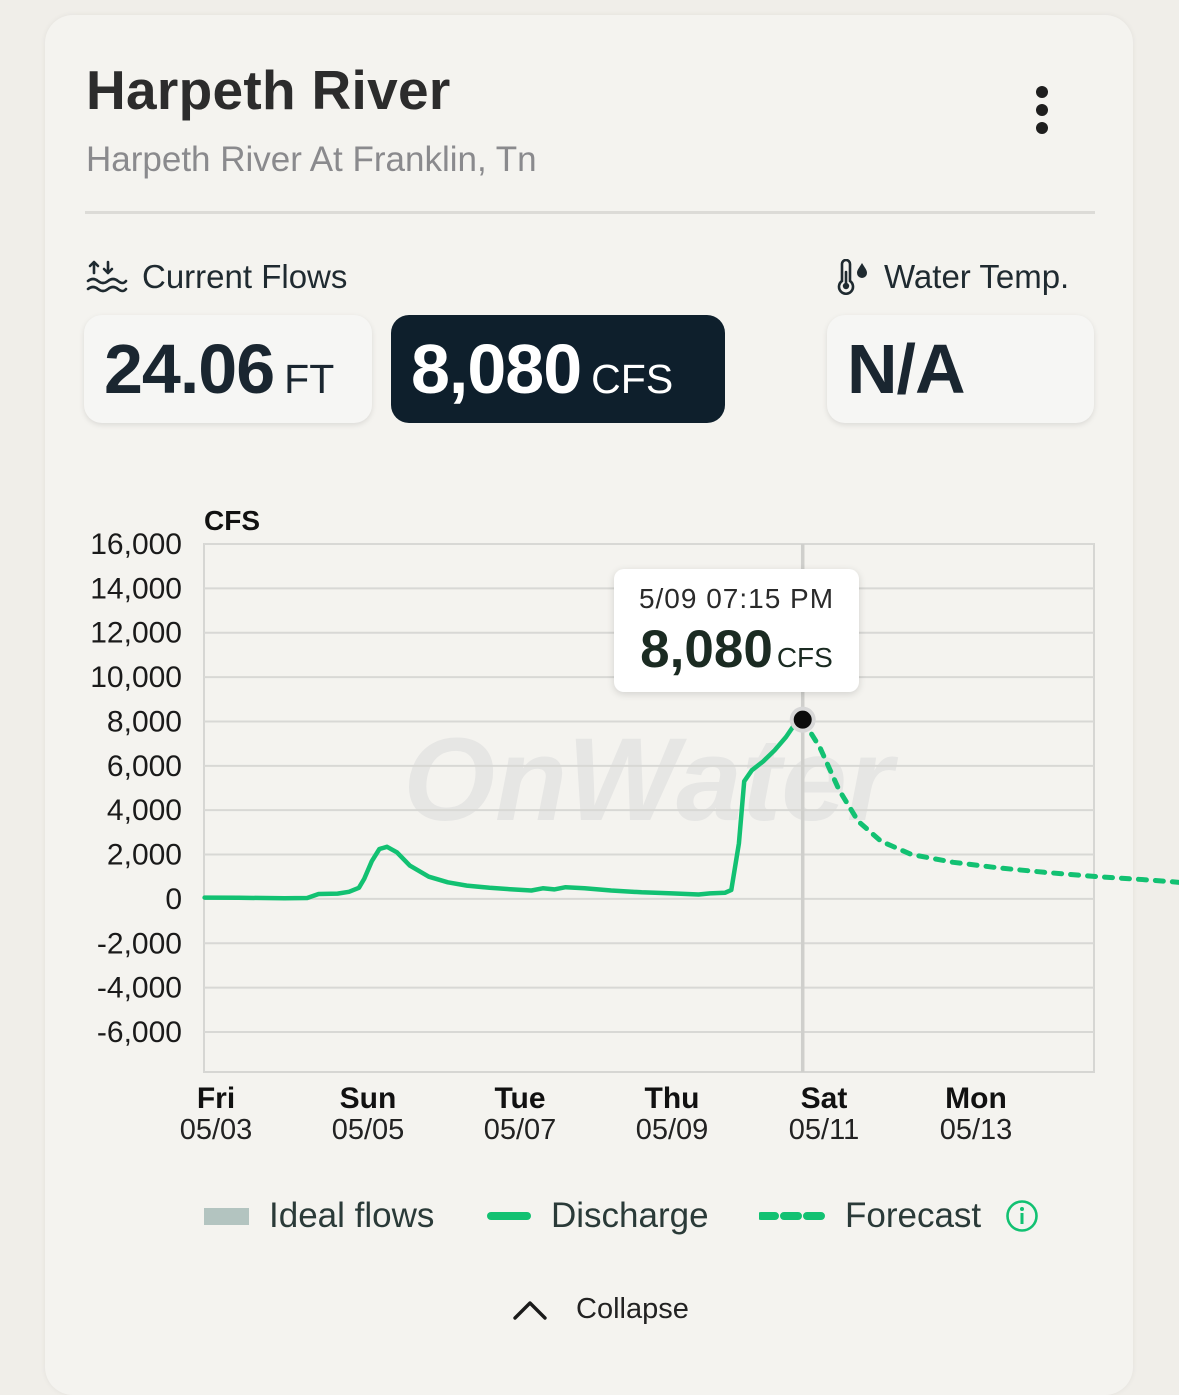 The height and width of the screenshot is (1395, 1179). What do you see at coordinates (976, 1130) in the screenshot?
I see `x-tick-date: 05/13` at bounding box center [976, 1130].